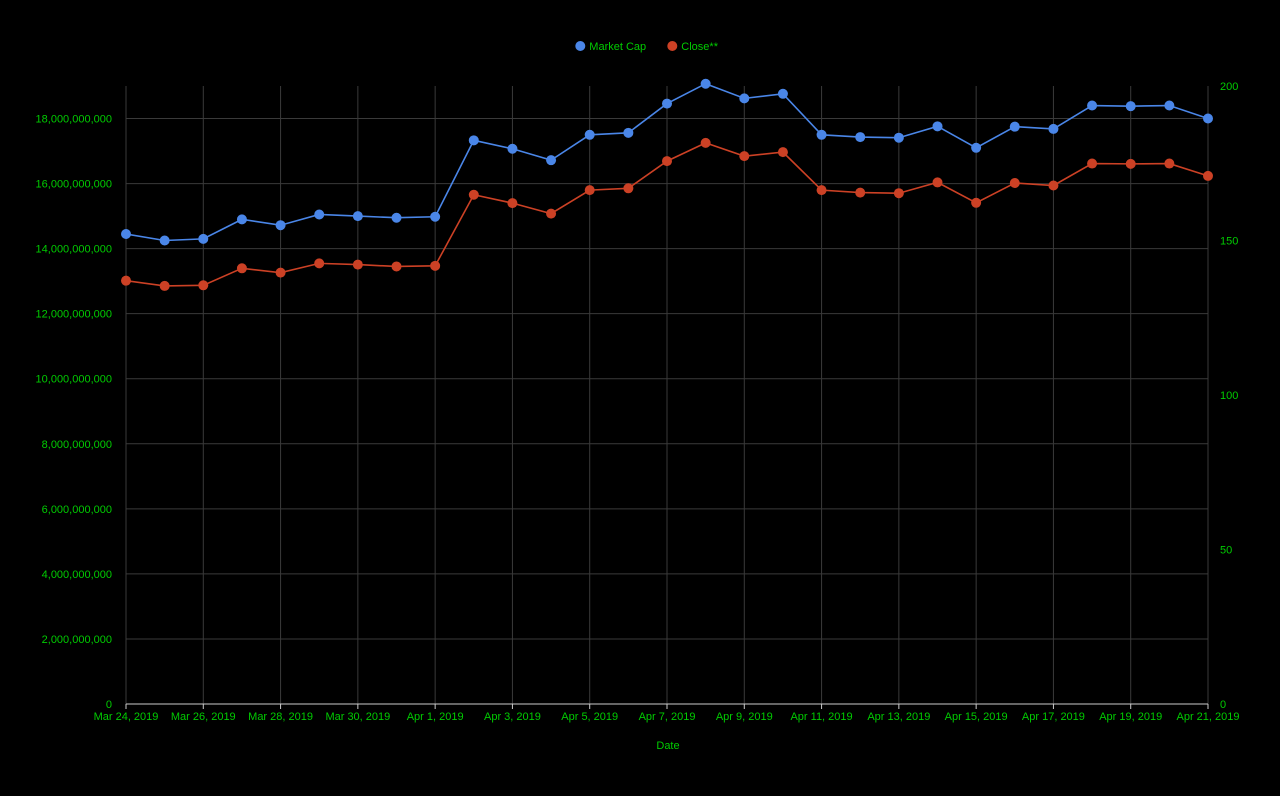 The height and width of the screenshot is (796, 1280). What do you see at coordinates (1208, 717) in the screenshot?
I see `x-tick-label: Apr 21, 2019` at bounding box center [1208, 717].